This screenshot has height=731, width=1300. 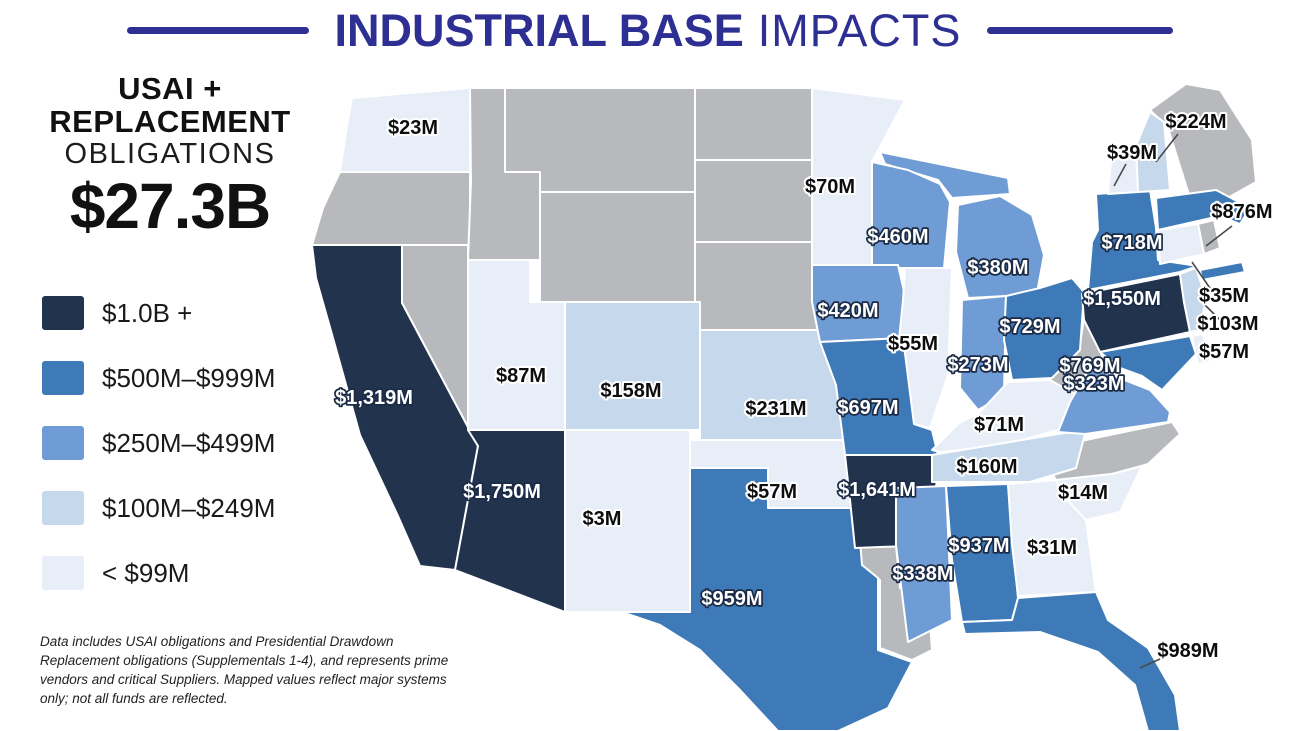 I want to click on state-value-label-NJ: $103M, so click(x=1227, y=324).